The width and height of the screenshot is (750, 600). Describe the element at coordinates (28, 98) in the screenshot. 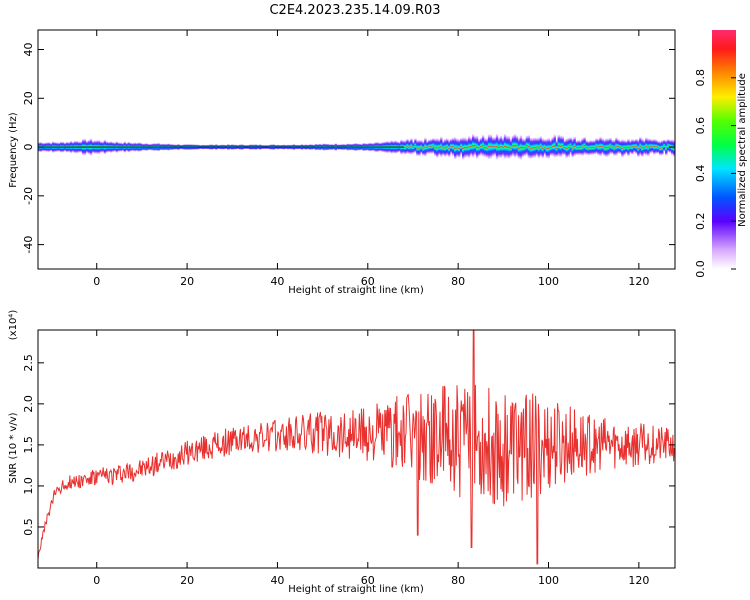

I see `y-tick-label: 20` at that location.